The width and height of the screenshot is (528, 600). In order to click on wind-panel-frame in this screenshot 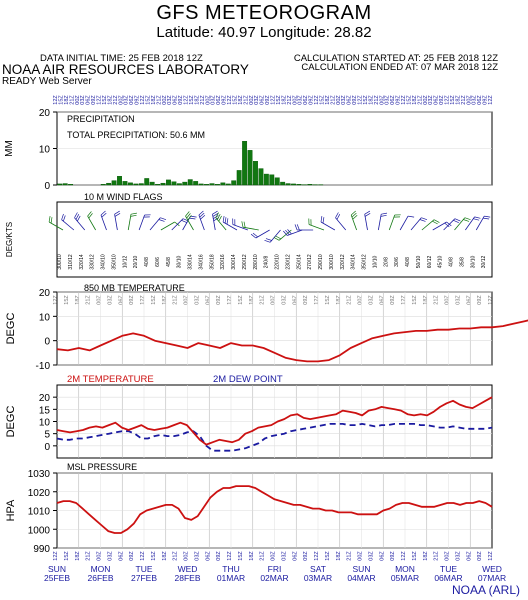, I will do `click(274, 239)`.